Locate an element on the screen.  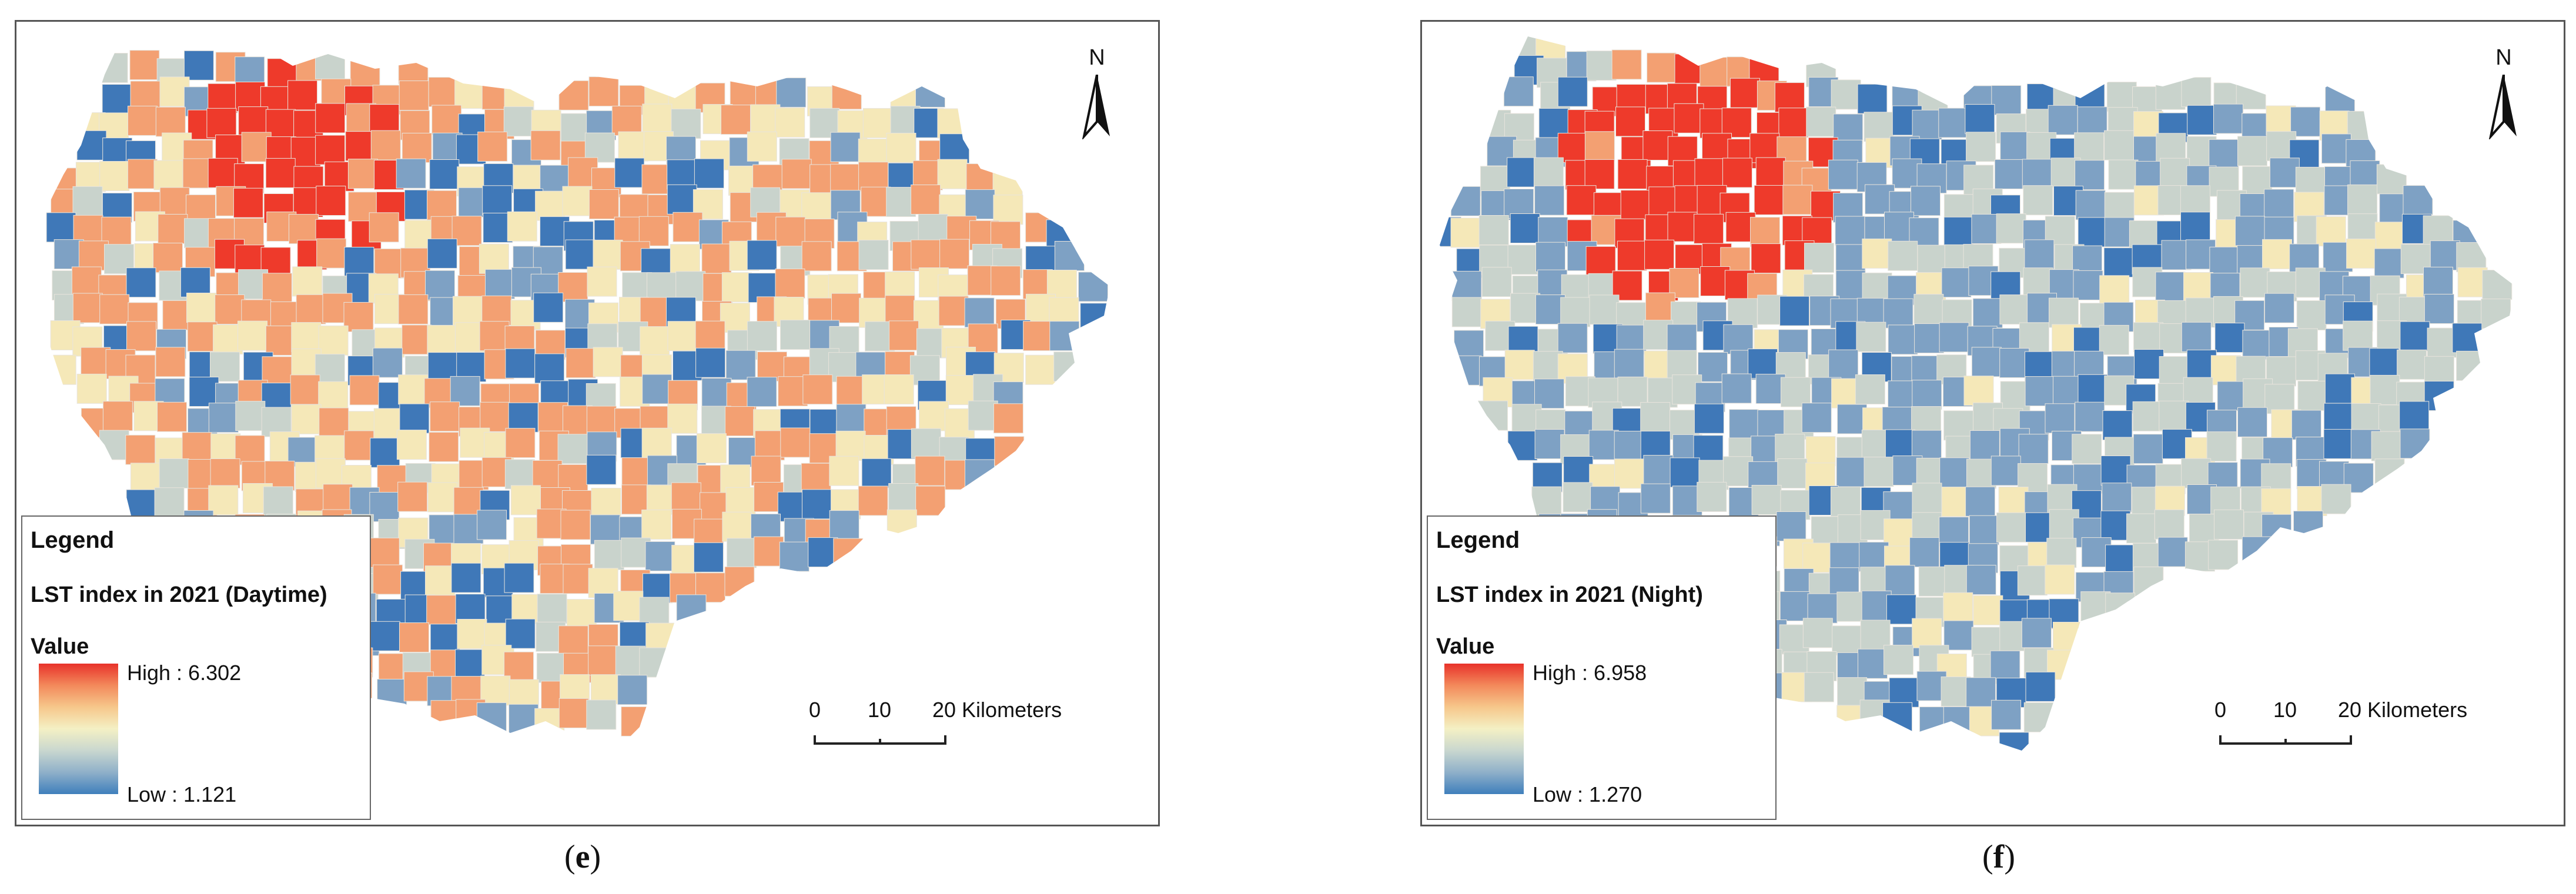
north-arrow-icon is located at coordinates (2502, 107).